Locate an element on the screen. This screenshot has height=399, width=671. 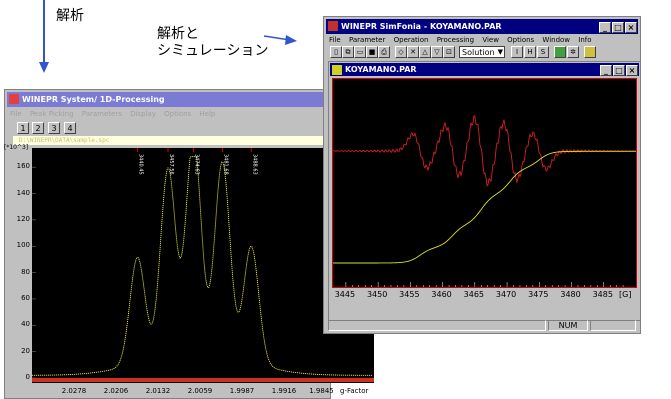
file-path-bar: D:\WINEPR\DATA\sample.spc is located at coordinates (171, 140).